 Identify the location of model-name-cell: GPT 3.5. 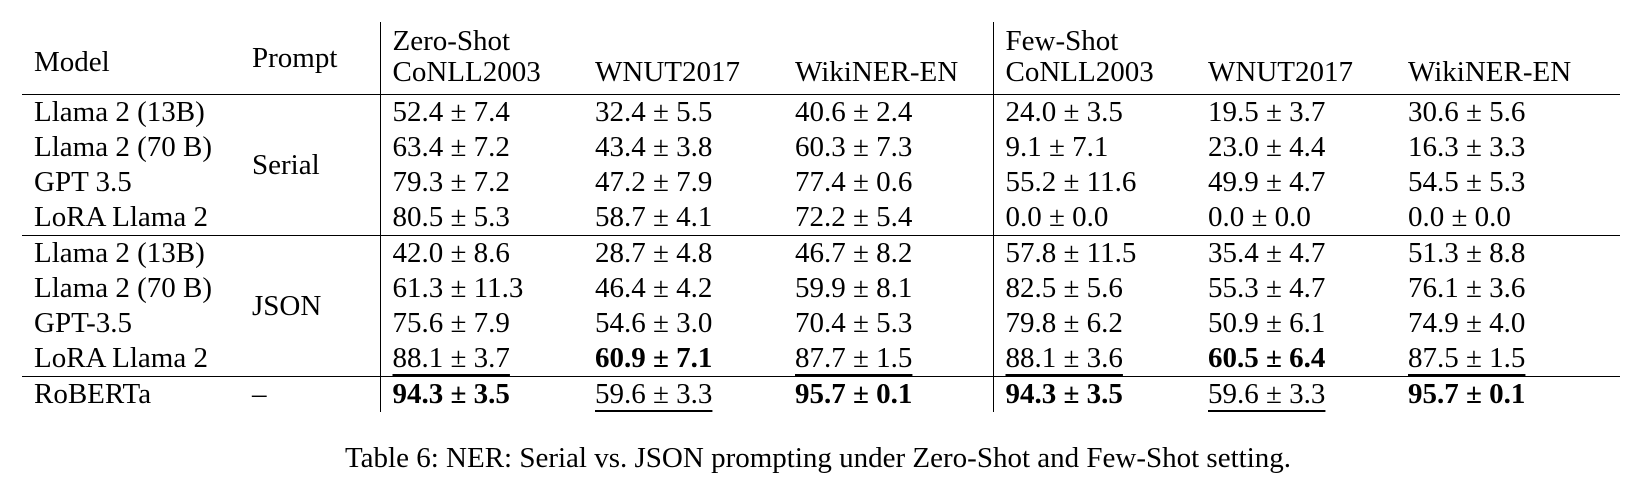
(83, 182).